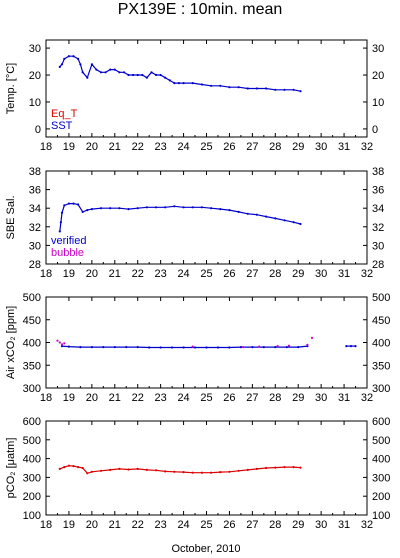  What do you see at coordinates (32, 441) in the screenshot?
I see `y-tick-label-left: 500` at bounding box center [32, 441].